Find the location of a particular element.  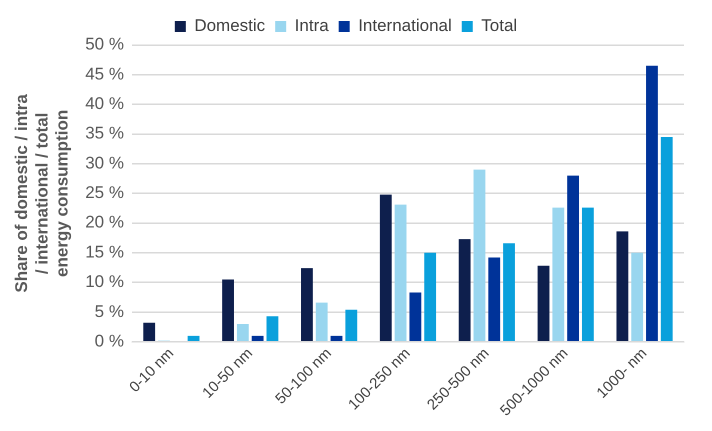

y-tick-label: 0 % is located at coordinates (109, 340).